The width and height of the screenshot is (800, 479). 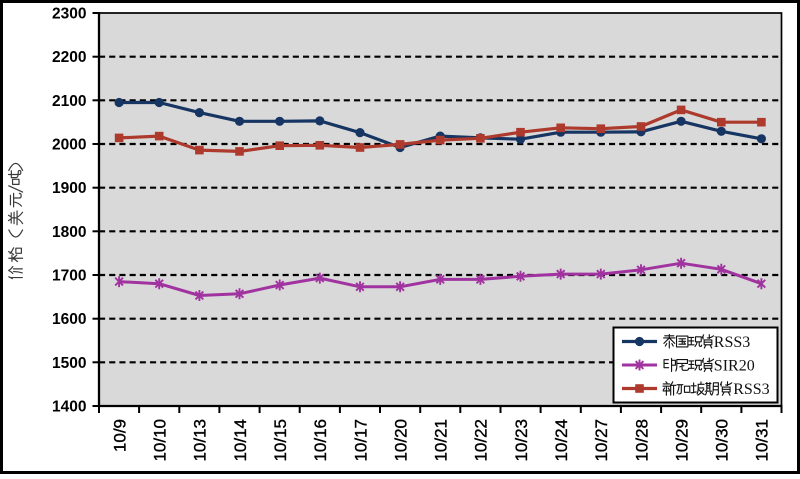 I want to click on svg-text: 1400, so click(x=69, y=407).